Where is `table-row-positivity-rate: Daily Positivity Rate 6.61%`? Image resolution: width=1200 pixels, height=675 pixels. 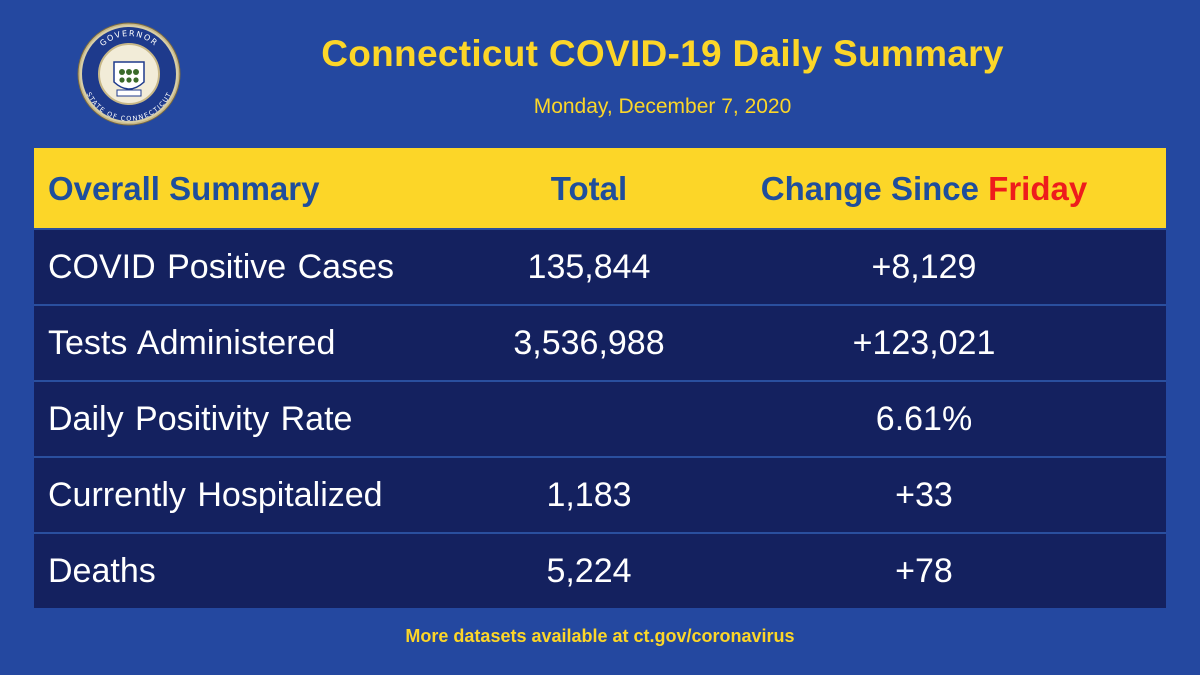
table-row-positivity-rate: Daily Positivity Rate 6.61% is located at coordinates (600, 418).